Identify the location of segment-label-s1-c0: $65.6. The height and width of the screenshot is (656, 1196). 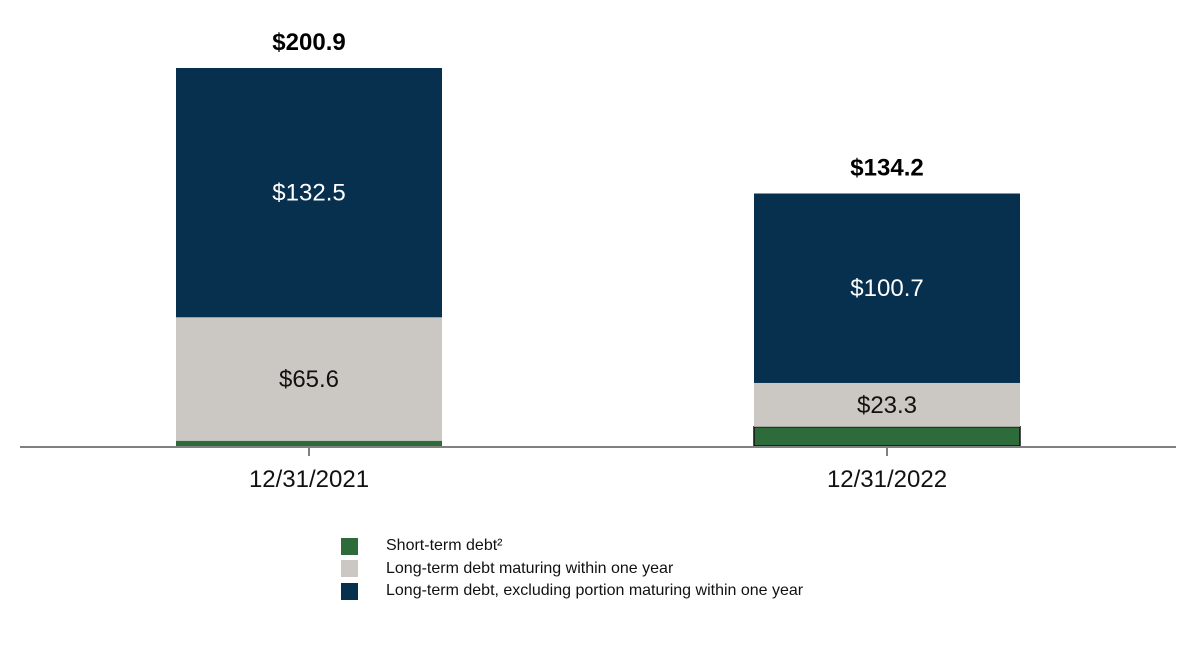
(309, 379).